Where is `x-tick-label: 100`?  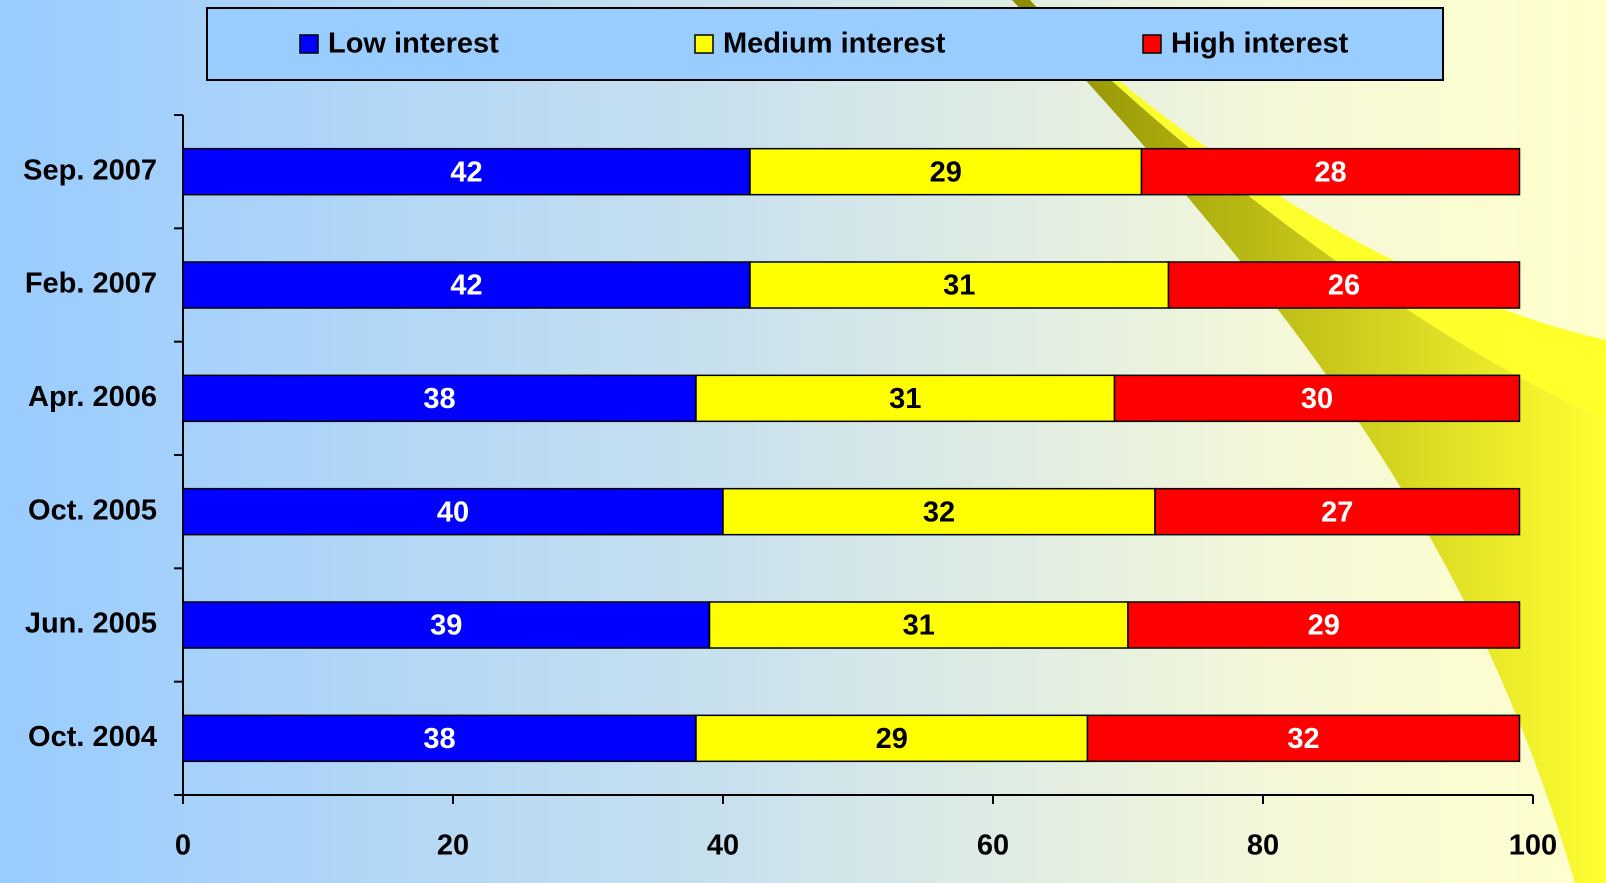
x-tick-label: 100 is located at coordinates (1533, 846).